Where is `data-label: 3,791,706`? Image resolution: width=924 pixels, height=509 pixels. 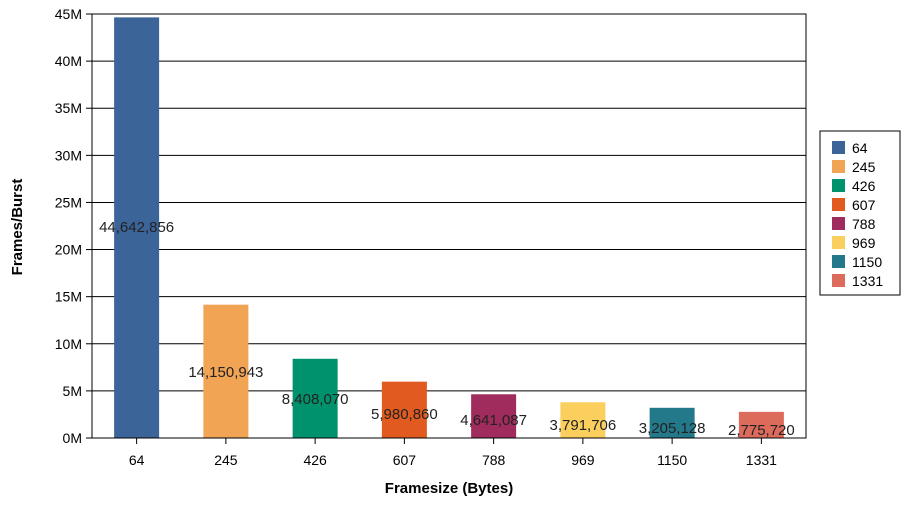 data-label: 3,791,706 is located at coordinates (583, 425).